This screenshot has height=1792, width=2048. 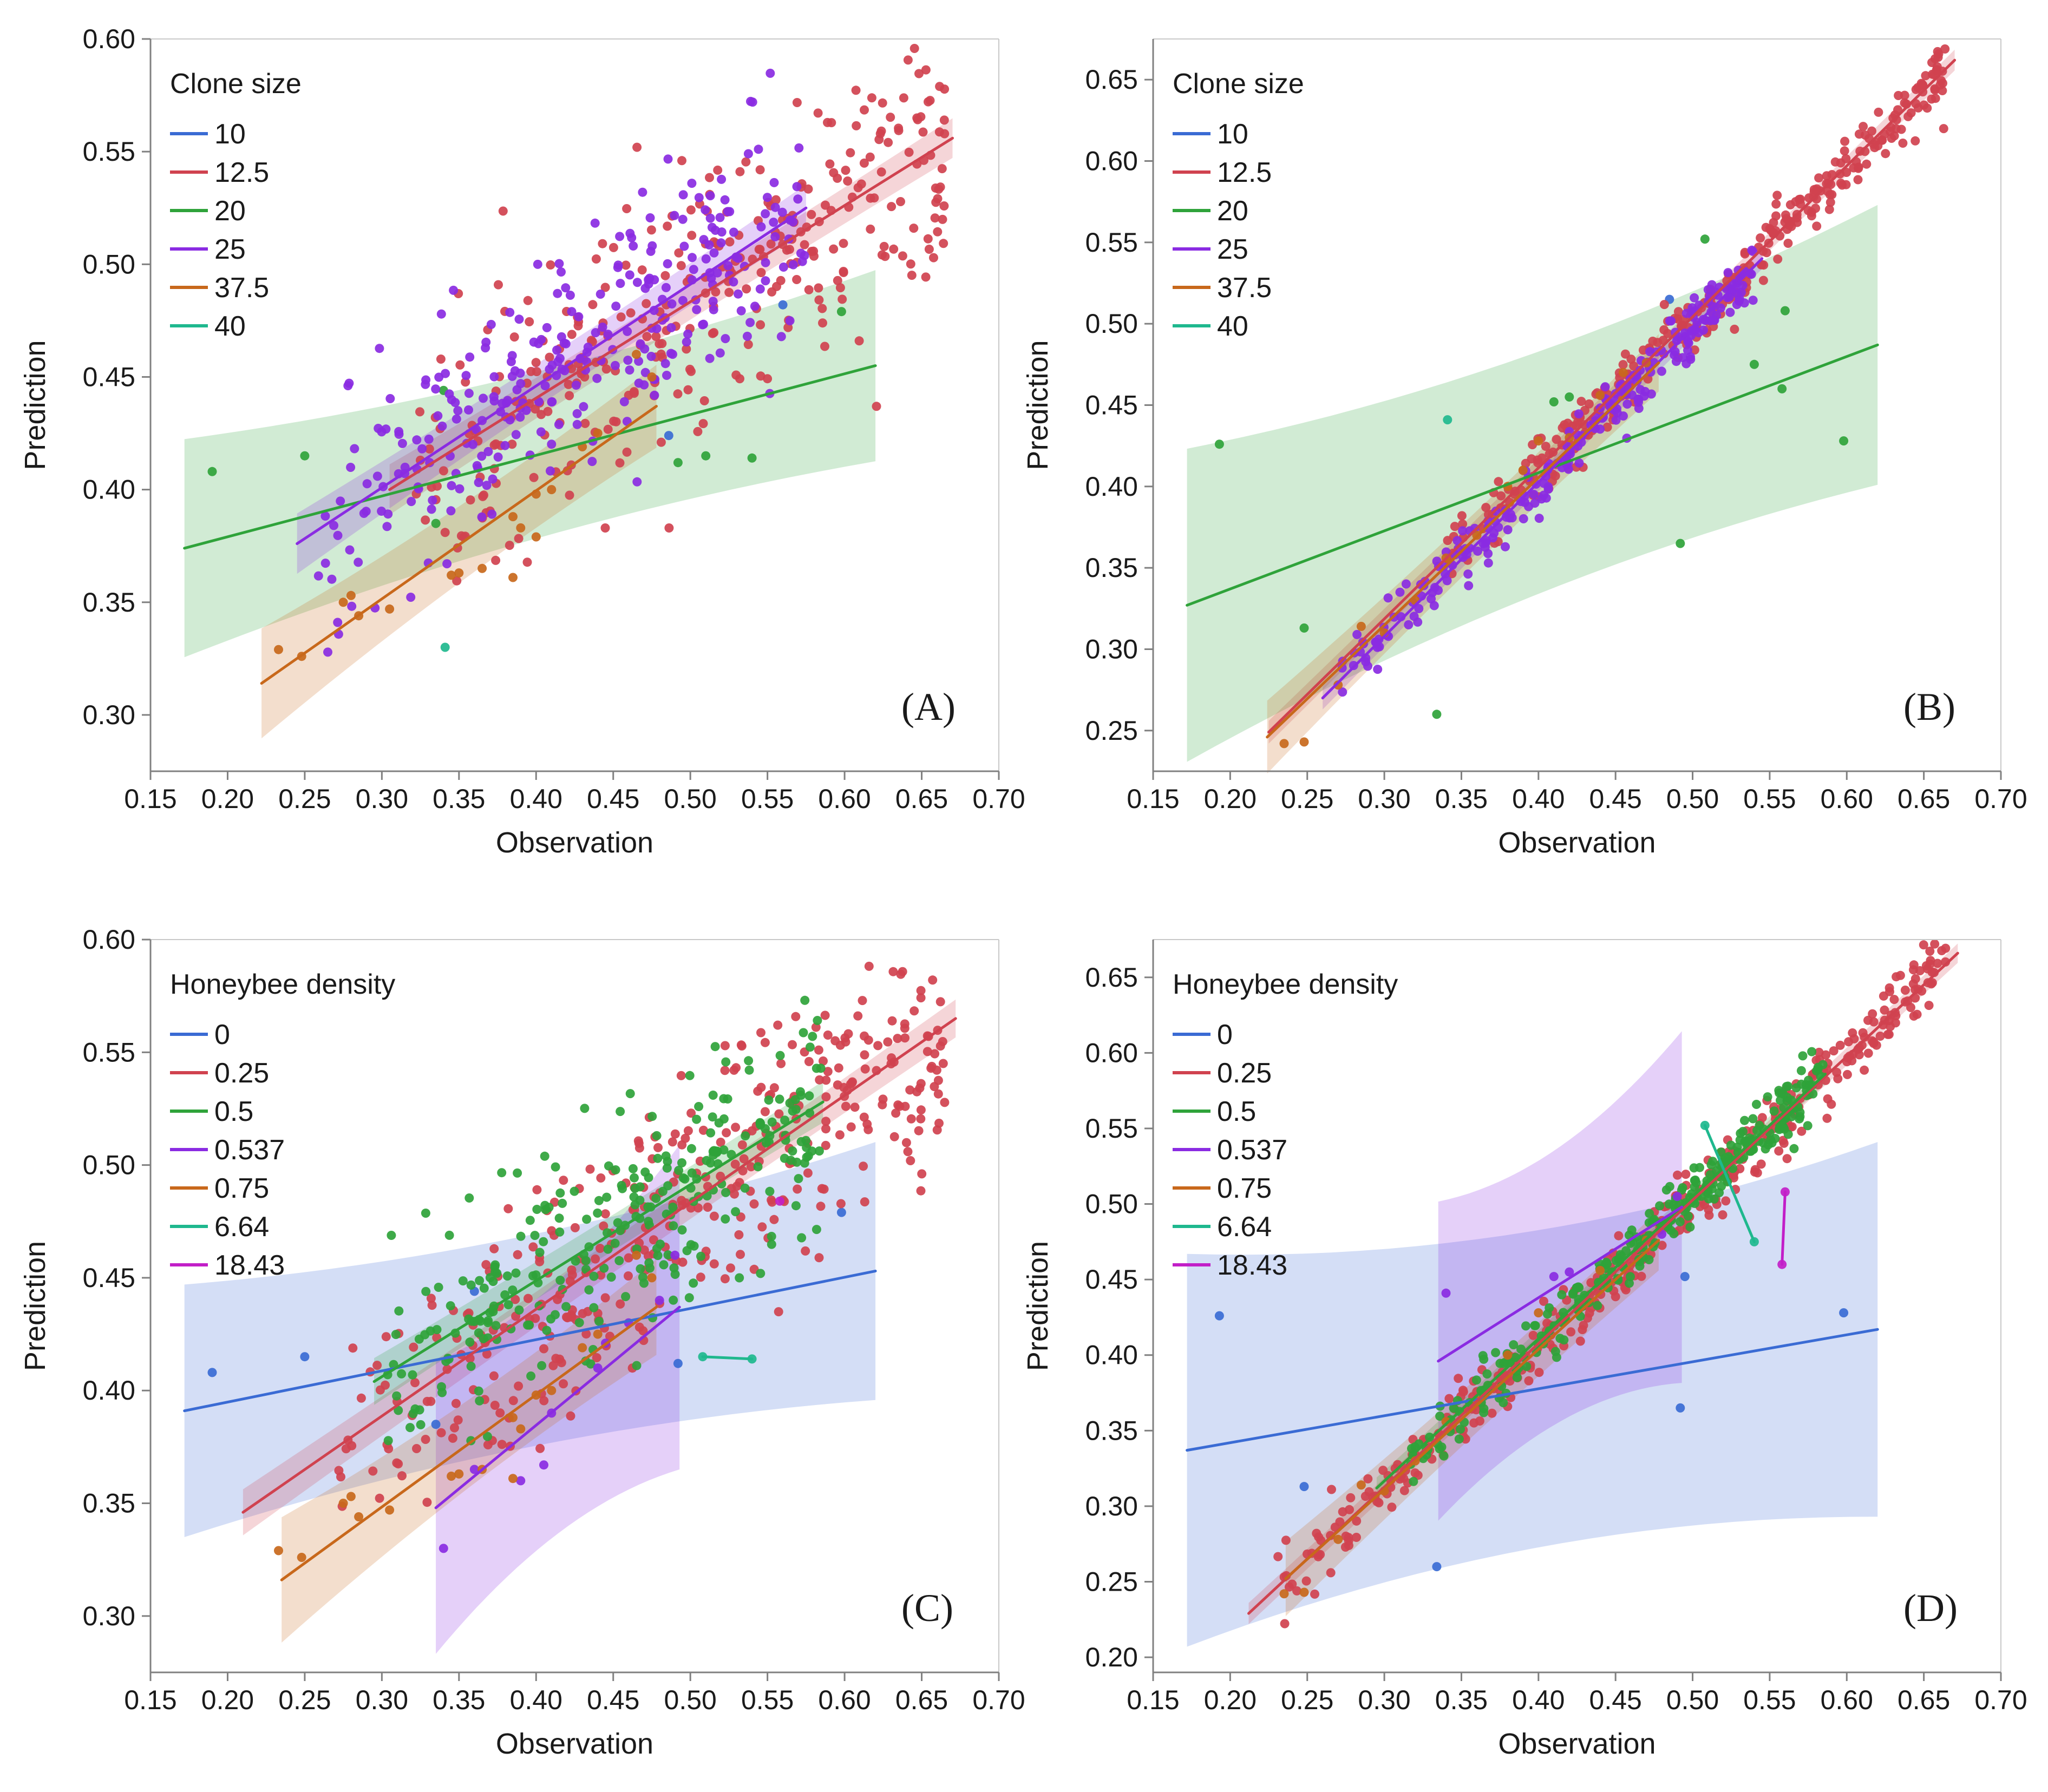 I want to click on y-tick-label: 0.55, so click(x=109, y=1052).